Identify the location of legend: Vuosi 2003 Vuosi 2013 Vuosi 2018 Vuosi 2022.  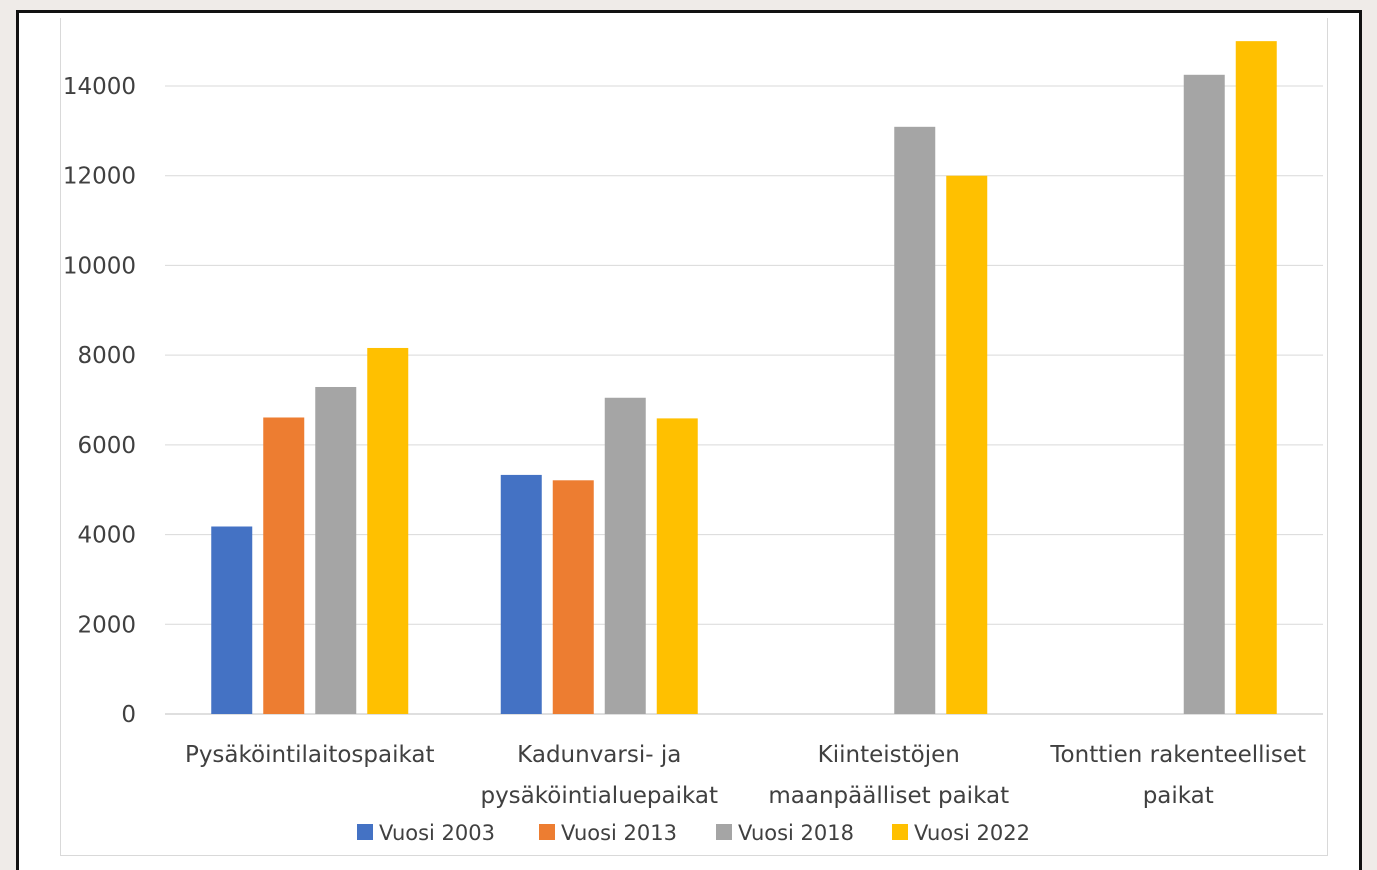
(693, 833).